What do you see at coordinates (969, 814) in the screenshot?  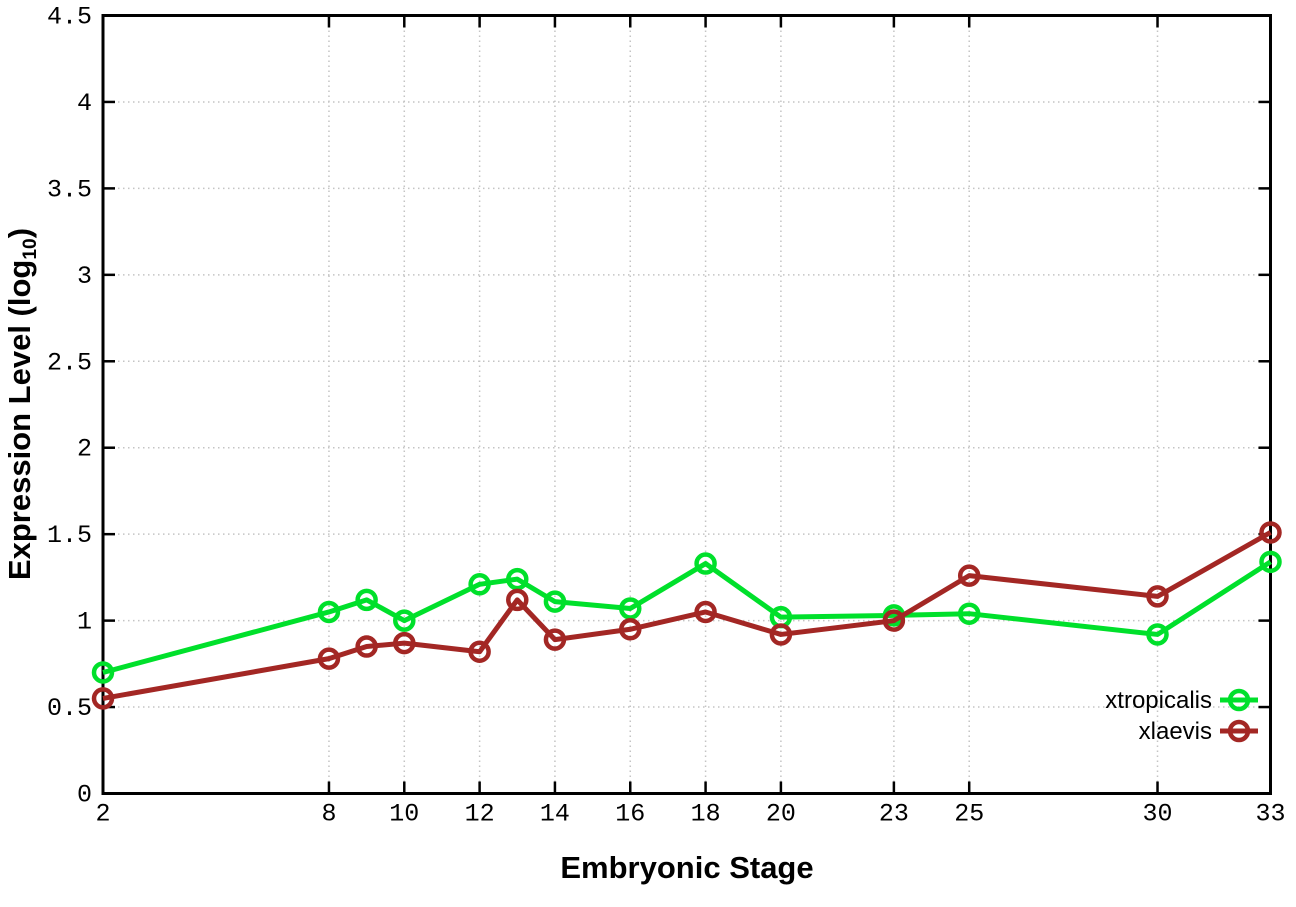 I see `x-tick-label: 25` at bounding box center [969, 814].